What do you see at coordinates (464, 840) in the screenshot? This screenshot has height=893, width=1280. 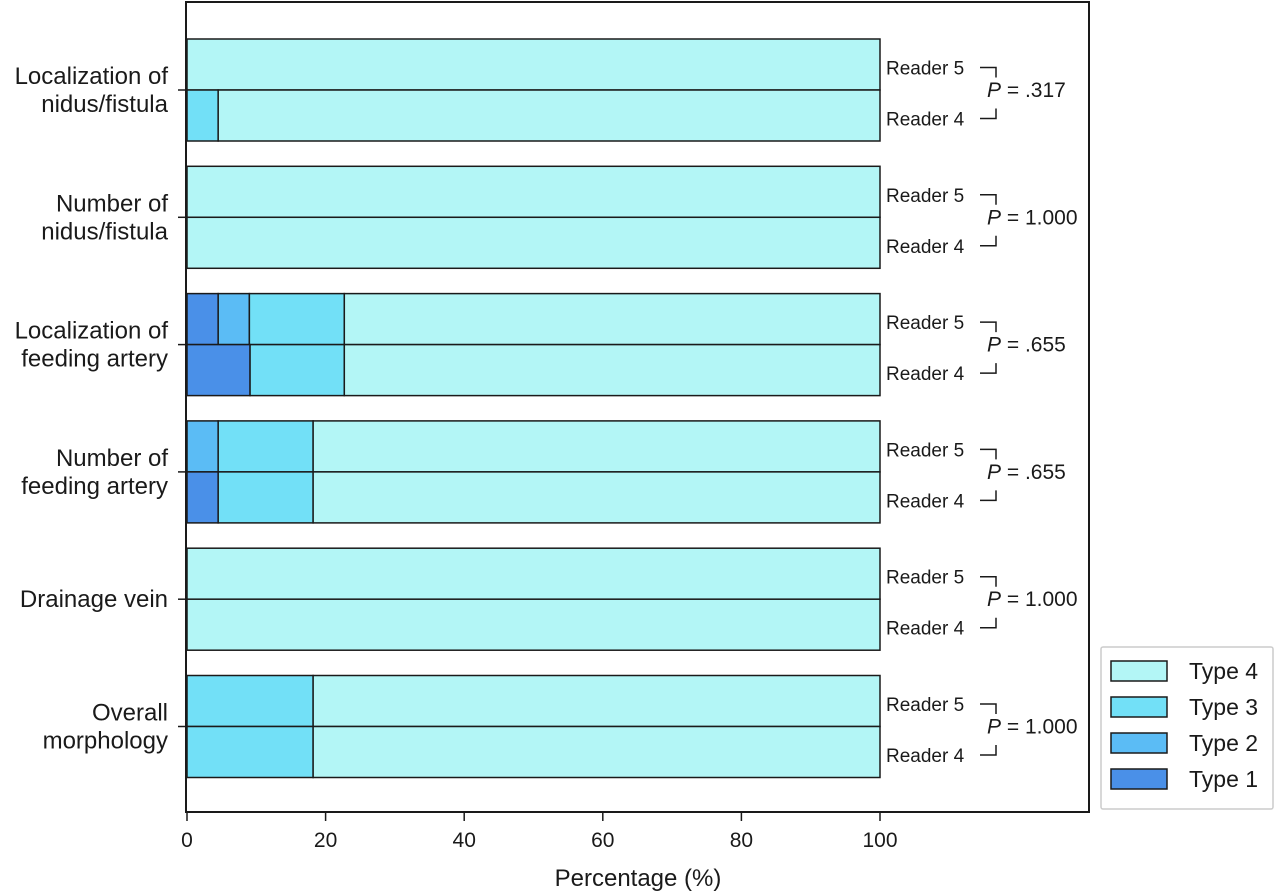 I see `x-tick-label: 40` at bounding box center [464, 840].